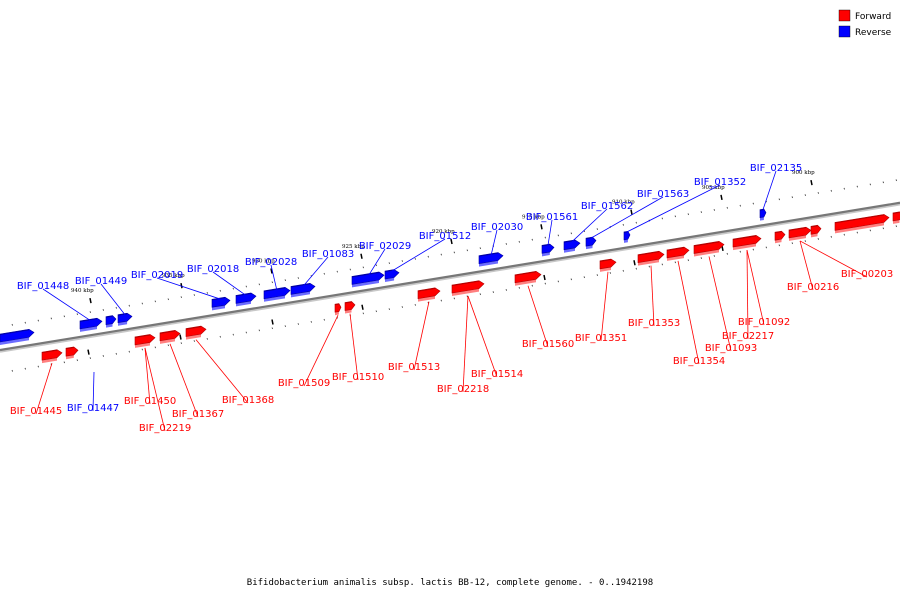 The width and height of the screenshot is (900, 600). I want to click on reverse-gene-10-shade, so click(488, 263).